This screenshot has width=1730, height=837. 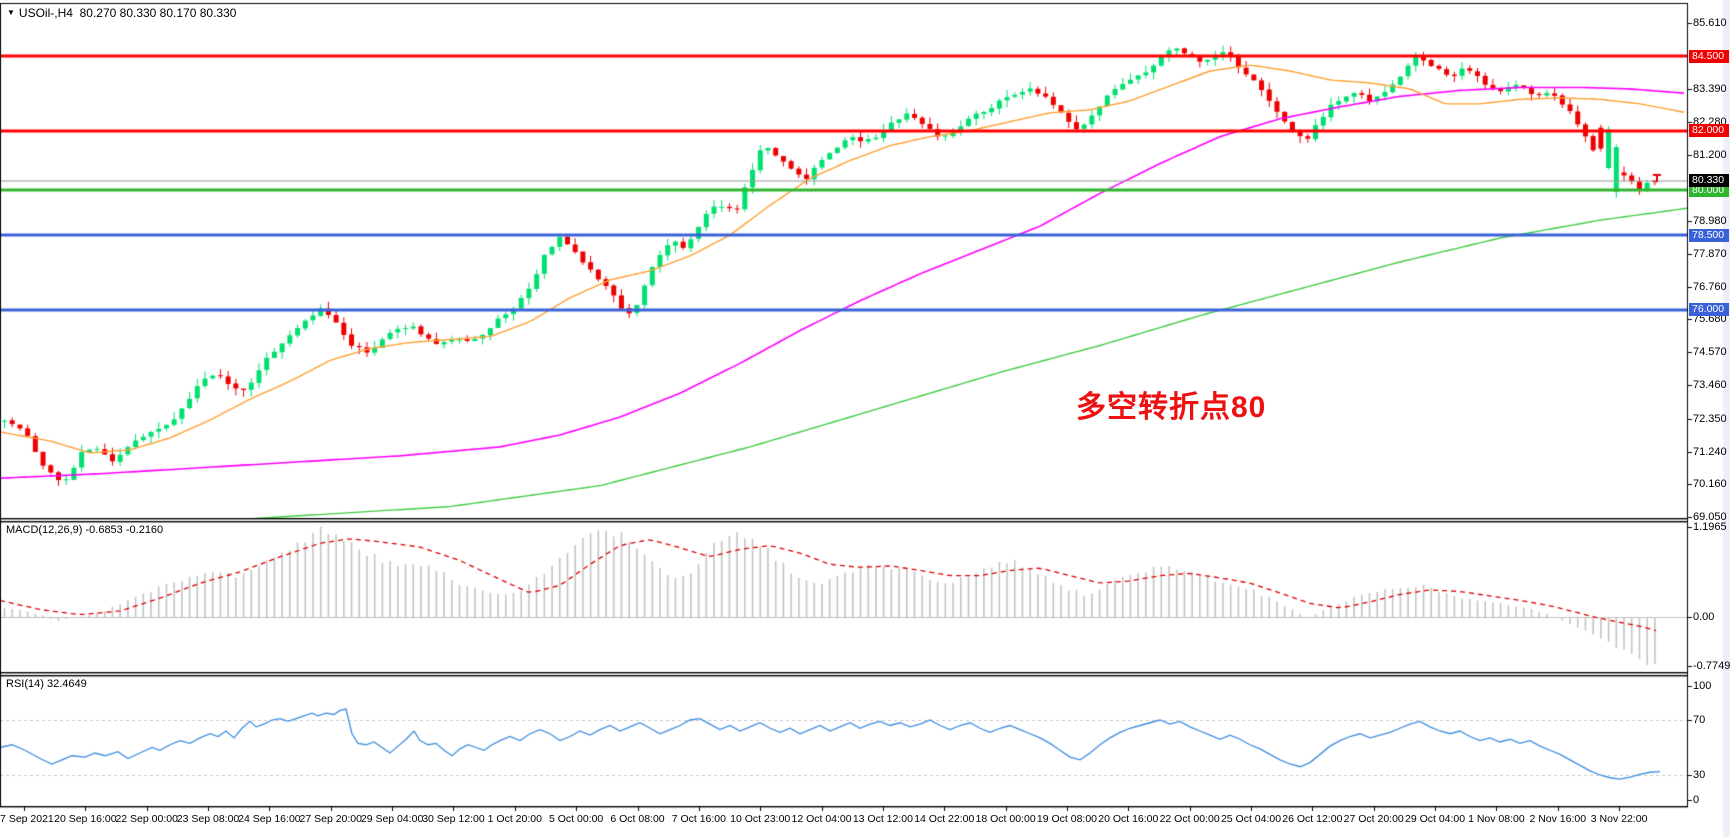 What do you see at coordinates (144, 530) in the screenshot?
I see `macd-signal-value: -0.2160` at bounding box center [144, 530].